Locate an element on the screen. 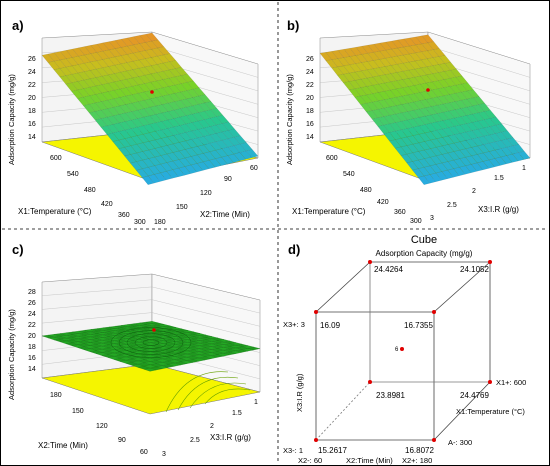  panel-c-xtick: 90 is located at coordinates (122, 440).